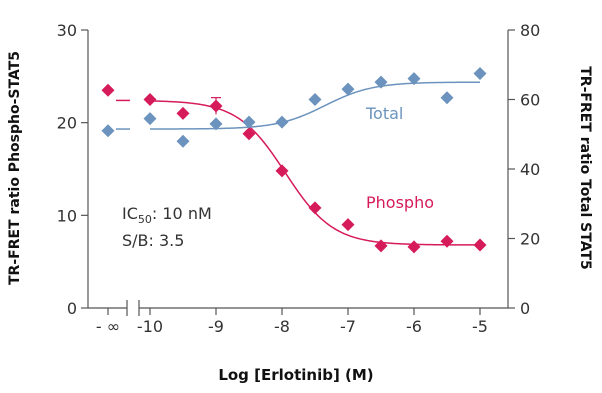 Image resolution: width=602 pixels, height=393 pixels. I want to click on ic50-subscript: 50, so click(145, 219).